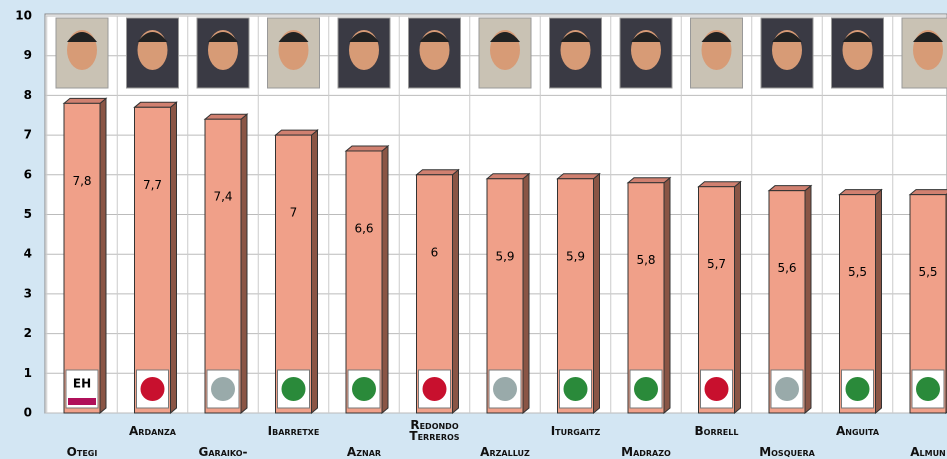 The width and height of the screenshot is (947, 459). I want to click on value-label: 6,6, so click(363, 228).